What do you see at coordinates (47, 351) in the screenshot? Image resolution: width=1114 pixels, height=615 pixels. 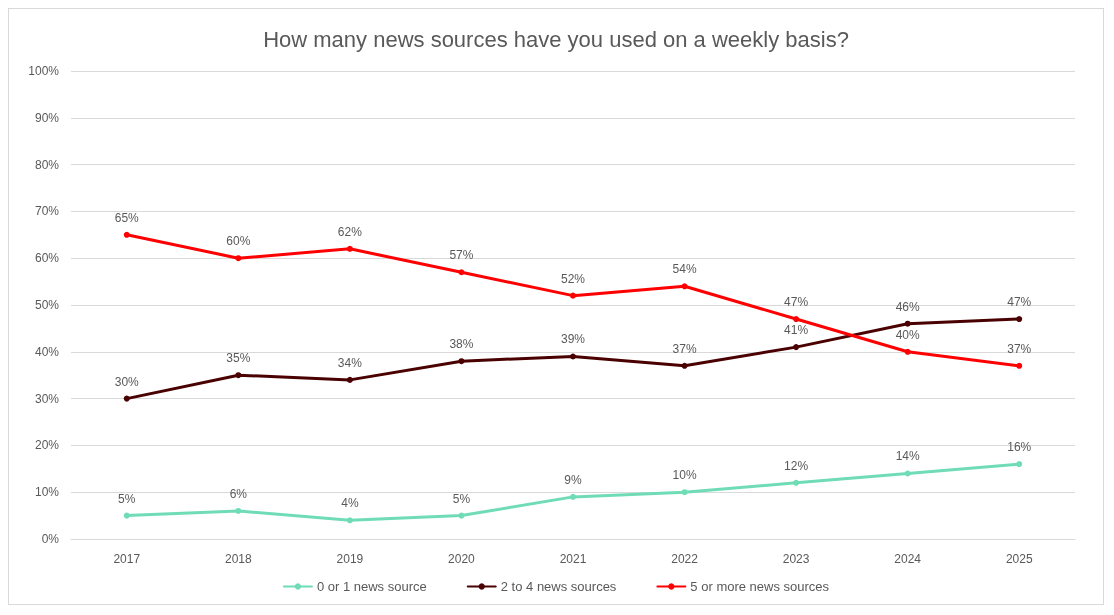 I see `y-tick-label: 40%` at bounding box center [47, 351].